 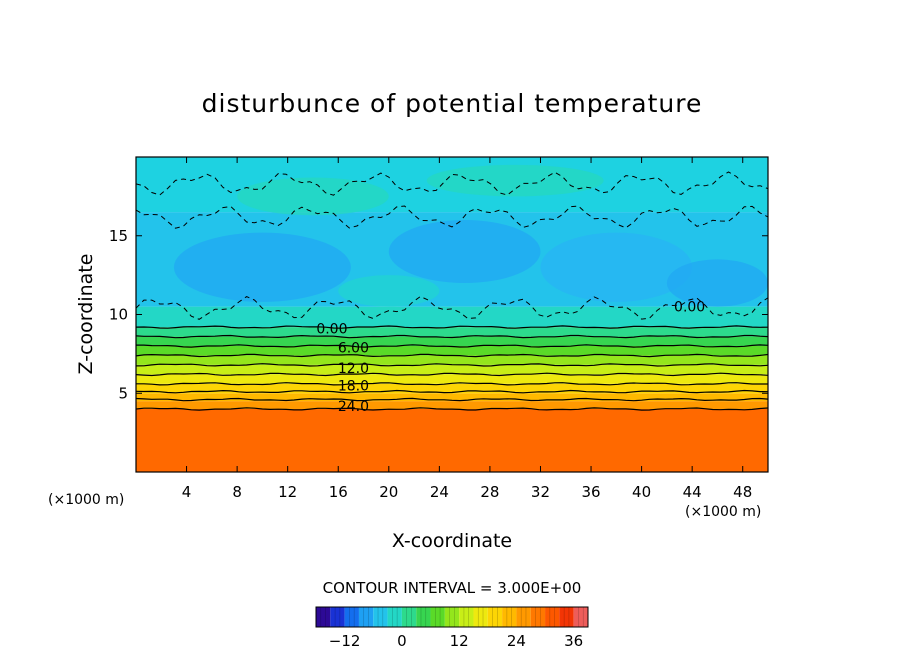 I want to click on contour-label: 12.0, so click(x=353, y=369).